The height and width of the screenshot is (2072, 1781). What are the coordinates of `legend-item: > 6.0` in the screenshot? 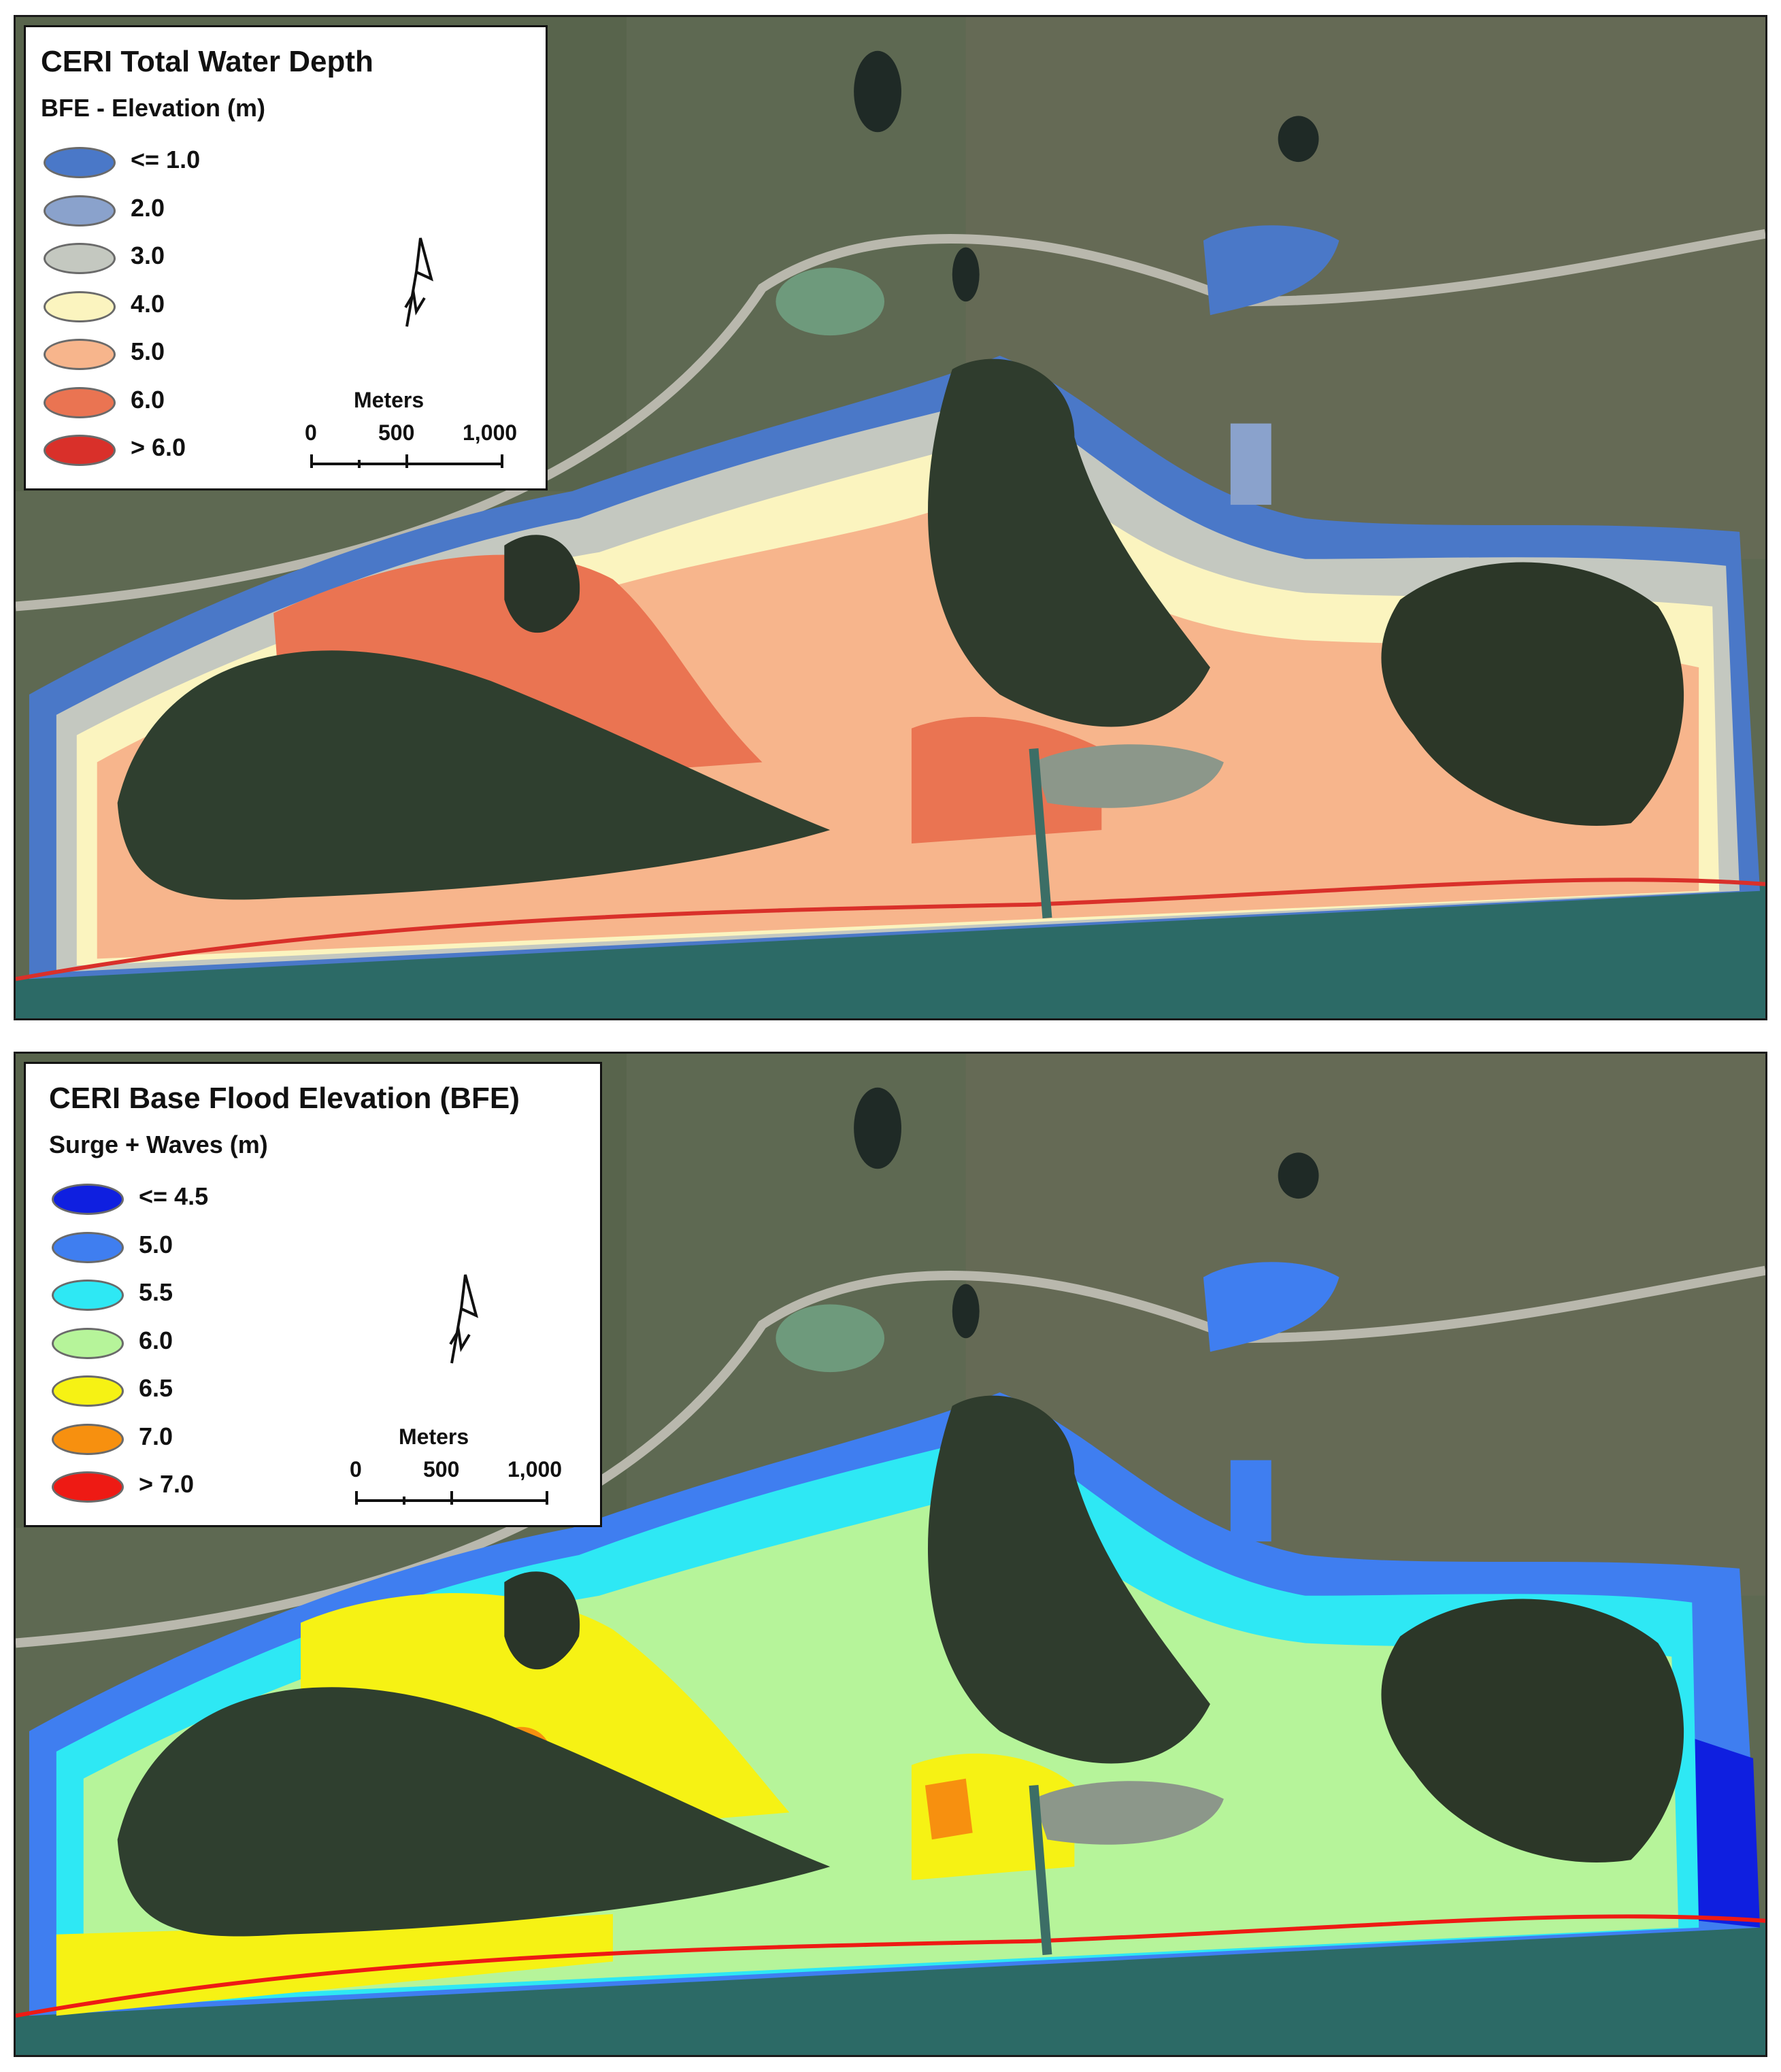 It's located at (152, 450).